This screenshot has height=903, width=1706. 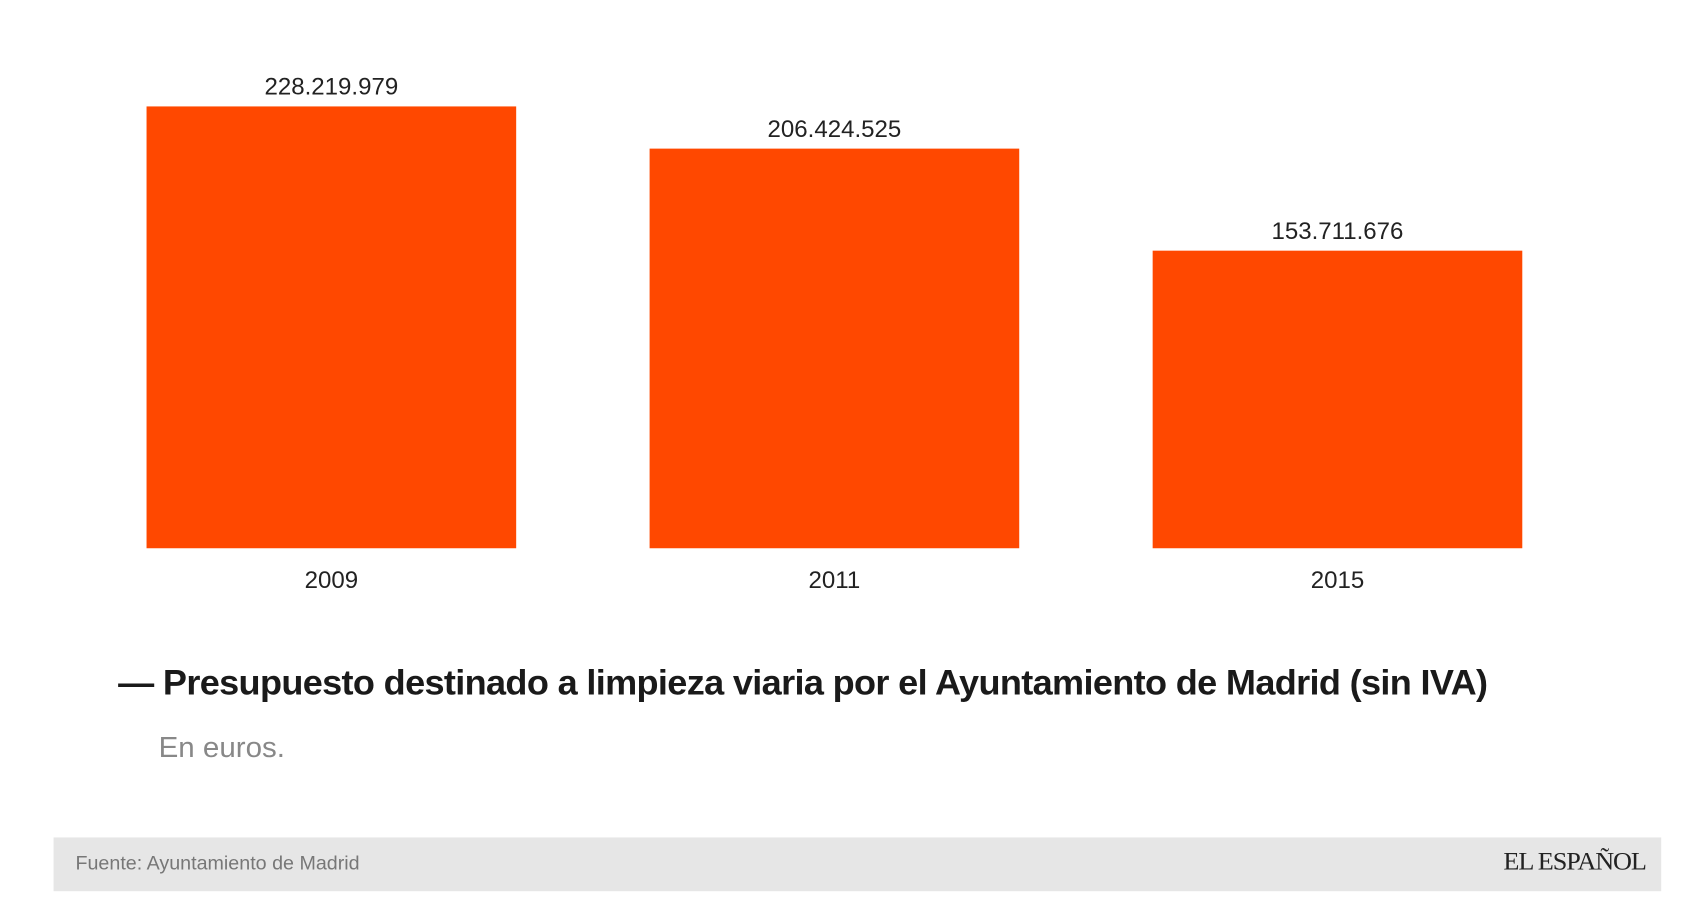 What do you see at coordinates (136, 682) in the screenshot?
I see `title-dash: —` at bounding box center [136, 682].